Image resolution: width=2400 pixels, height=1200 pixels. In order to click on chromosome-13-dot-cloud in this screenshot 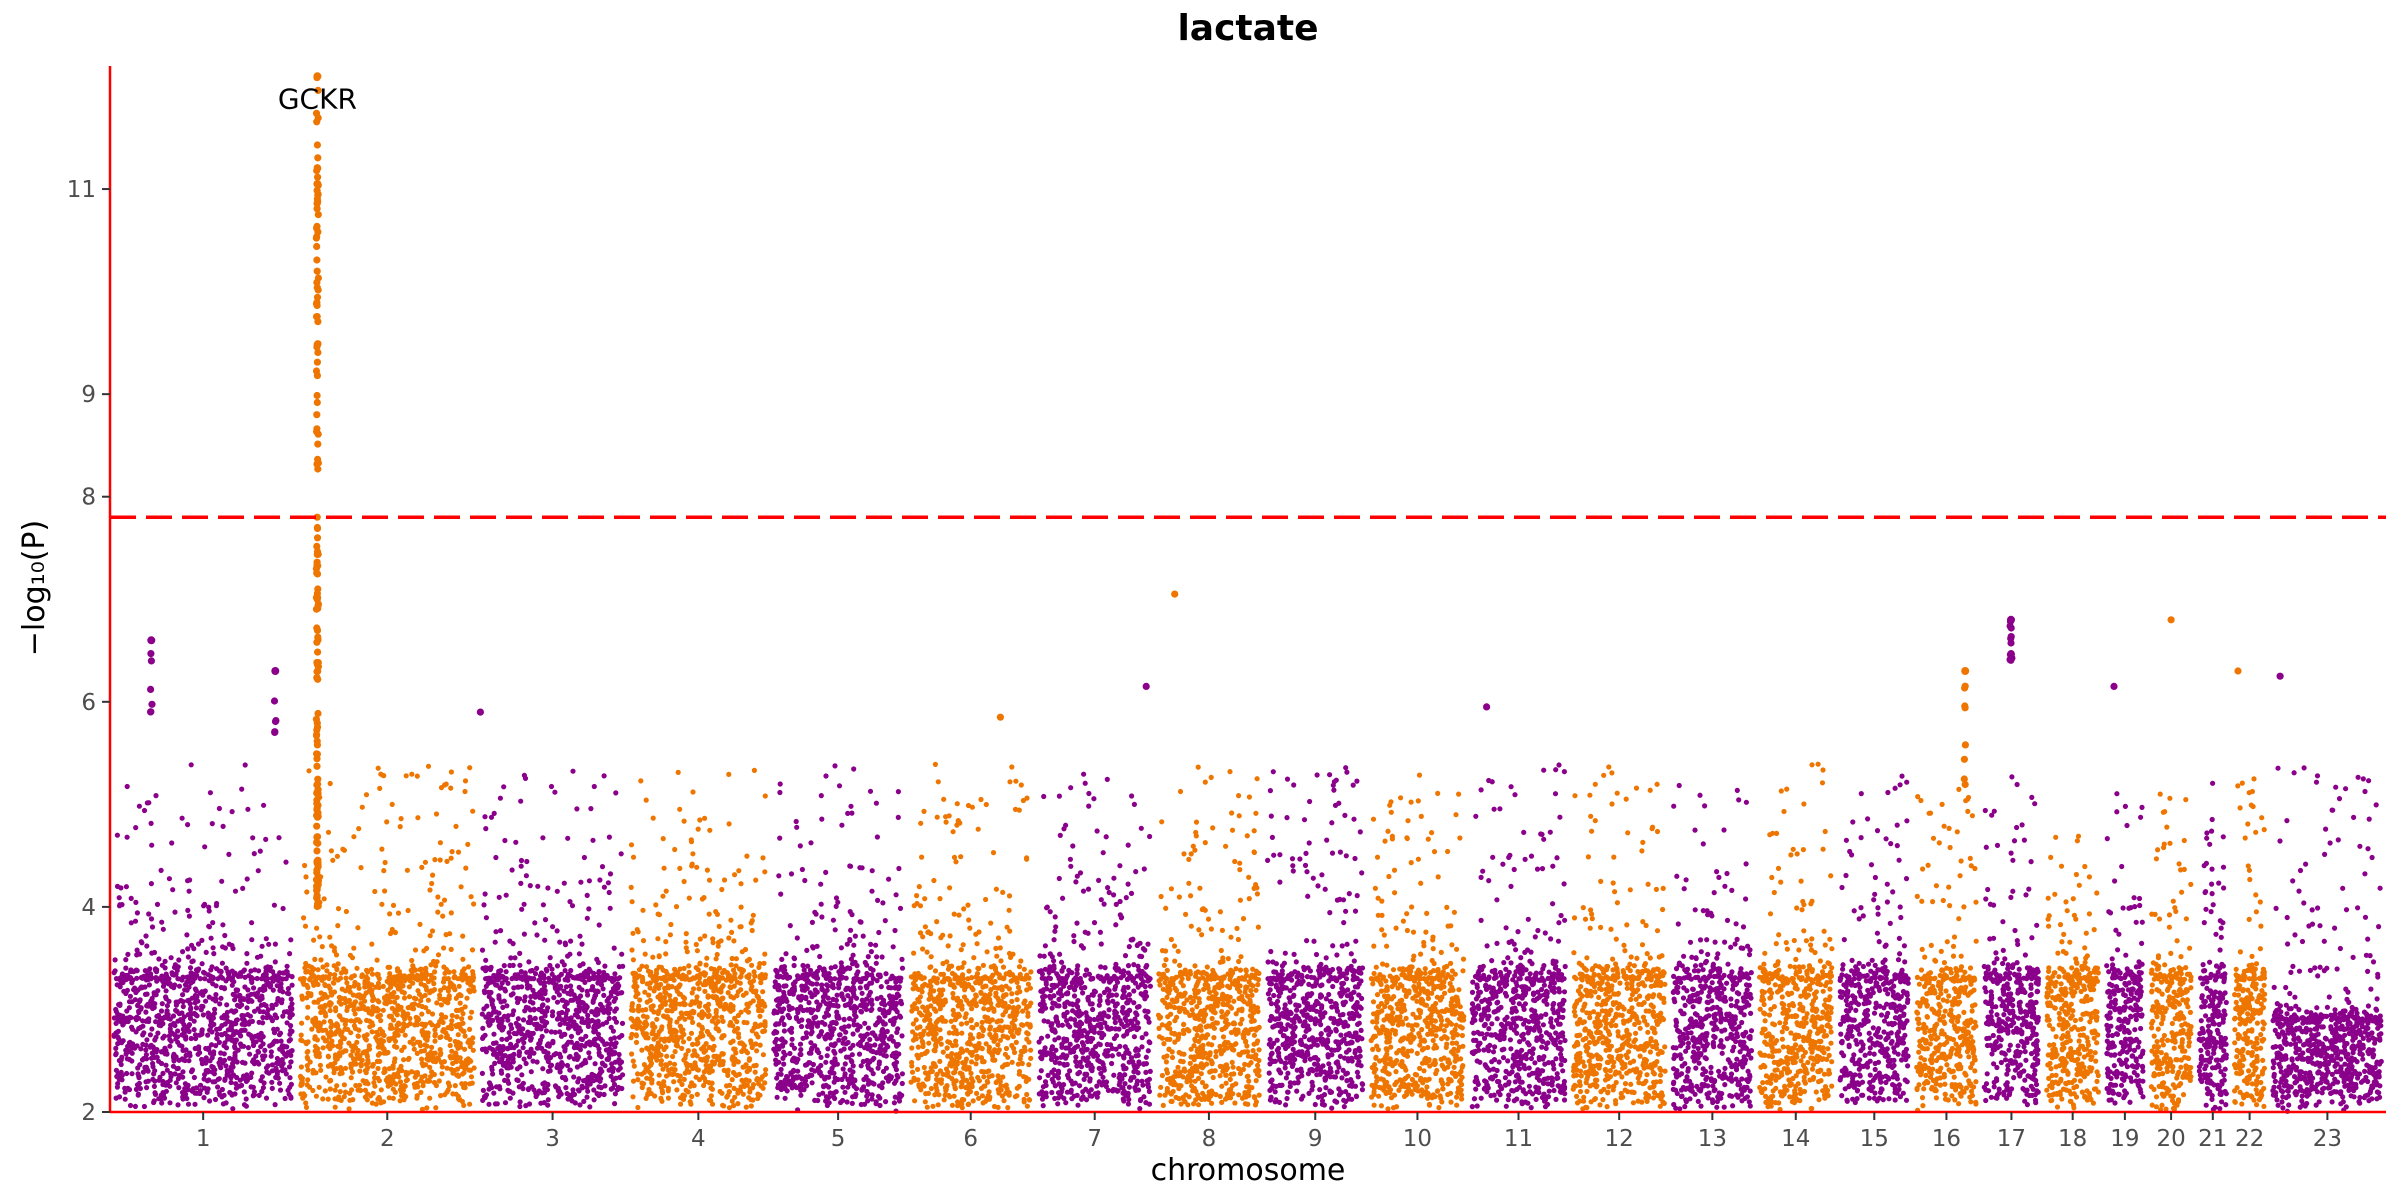, I will do `click(1712, 947)`.